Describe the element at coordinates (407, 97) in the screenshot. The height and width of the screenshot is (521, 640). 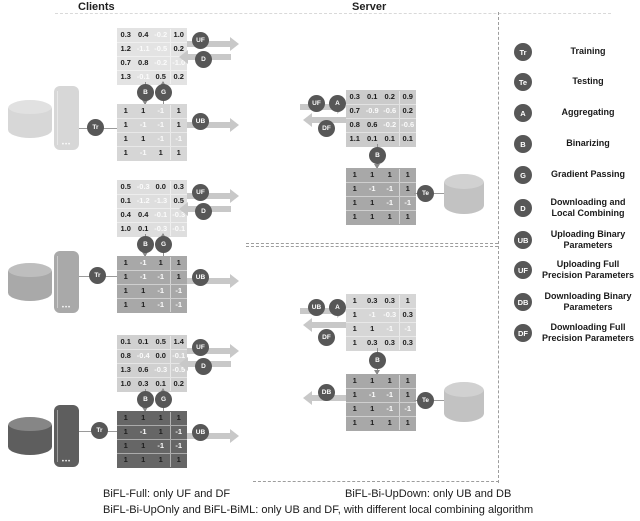
I see `matrix-cell: 0.9` at that location.